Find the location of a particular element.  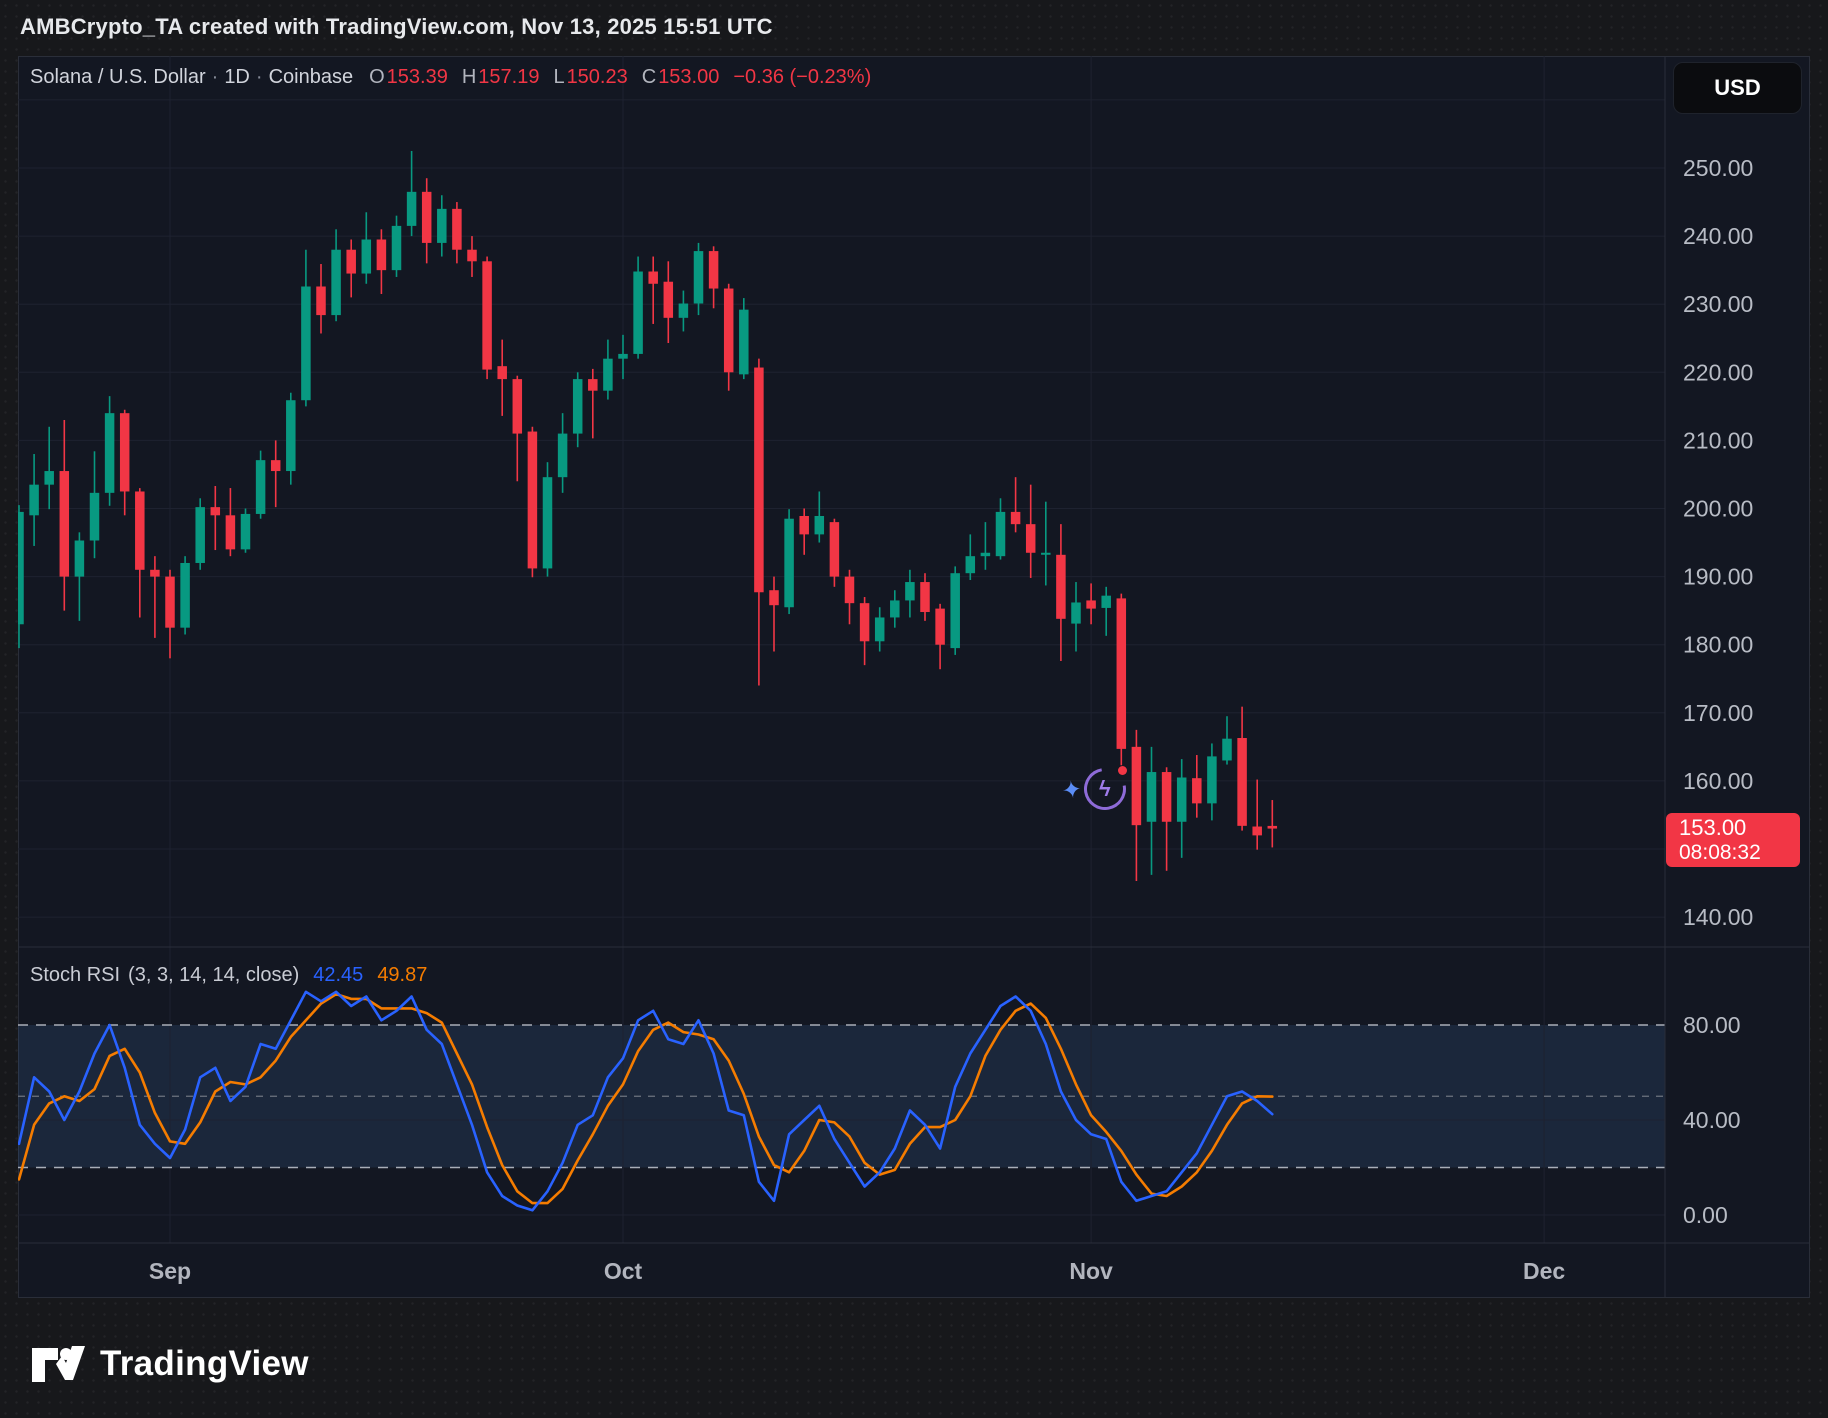

last-price-label: 153.00 is located at coordinates (1713, 827).